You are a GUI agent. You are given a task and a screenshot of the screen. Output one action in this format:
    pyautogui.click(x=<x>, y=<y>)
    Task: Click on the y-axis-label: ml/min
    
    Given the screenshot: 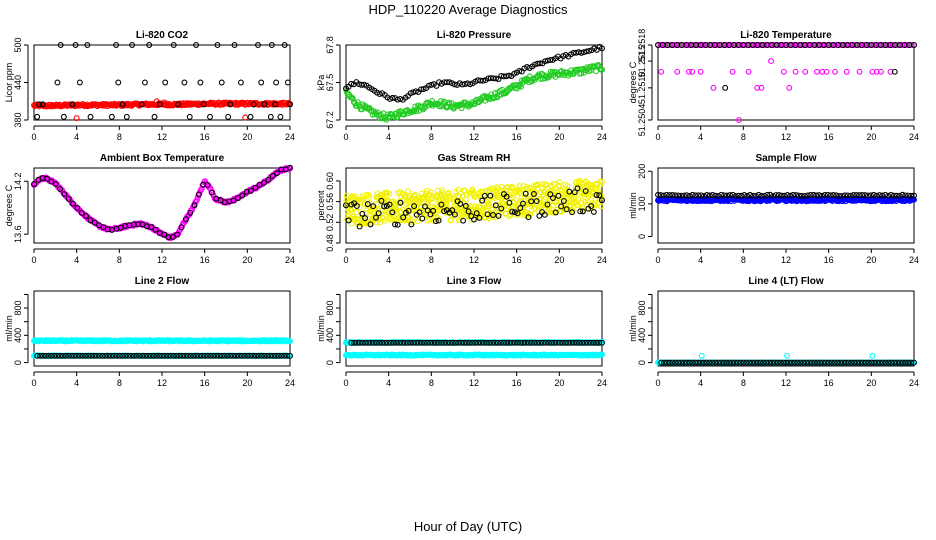 What is the action you would take?
    pyautogui.click(x=9, y=328)
    